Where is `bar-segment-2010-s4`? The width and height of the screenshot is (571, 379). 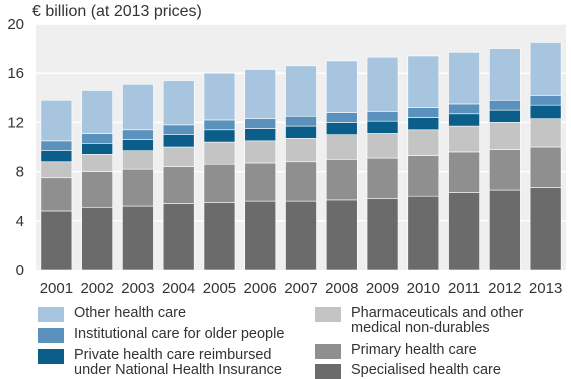
bar-segment-2010-s4 is located at coordinates (423, 112).